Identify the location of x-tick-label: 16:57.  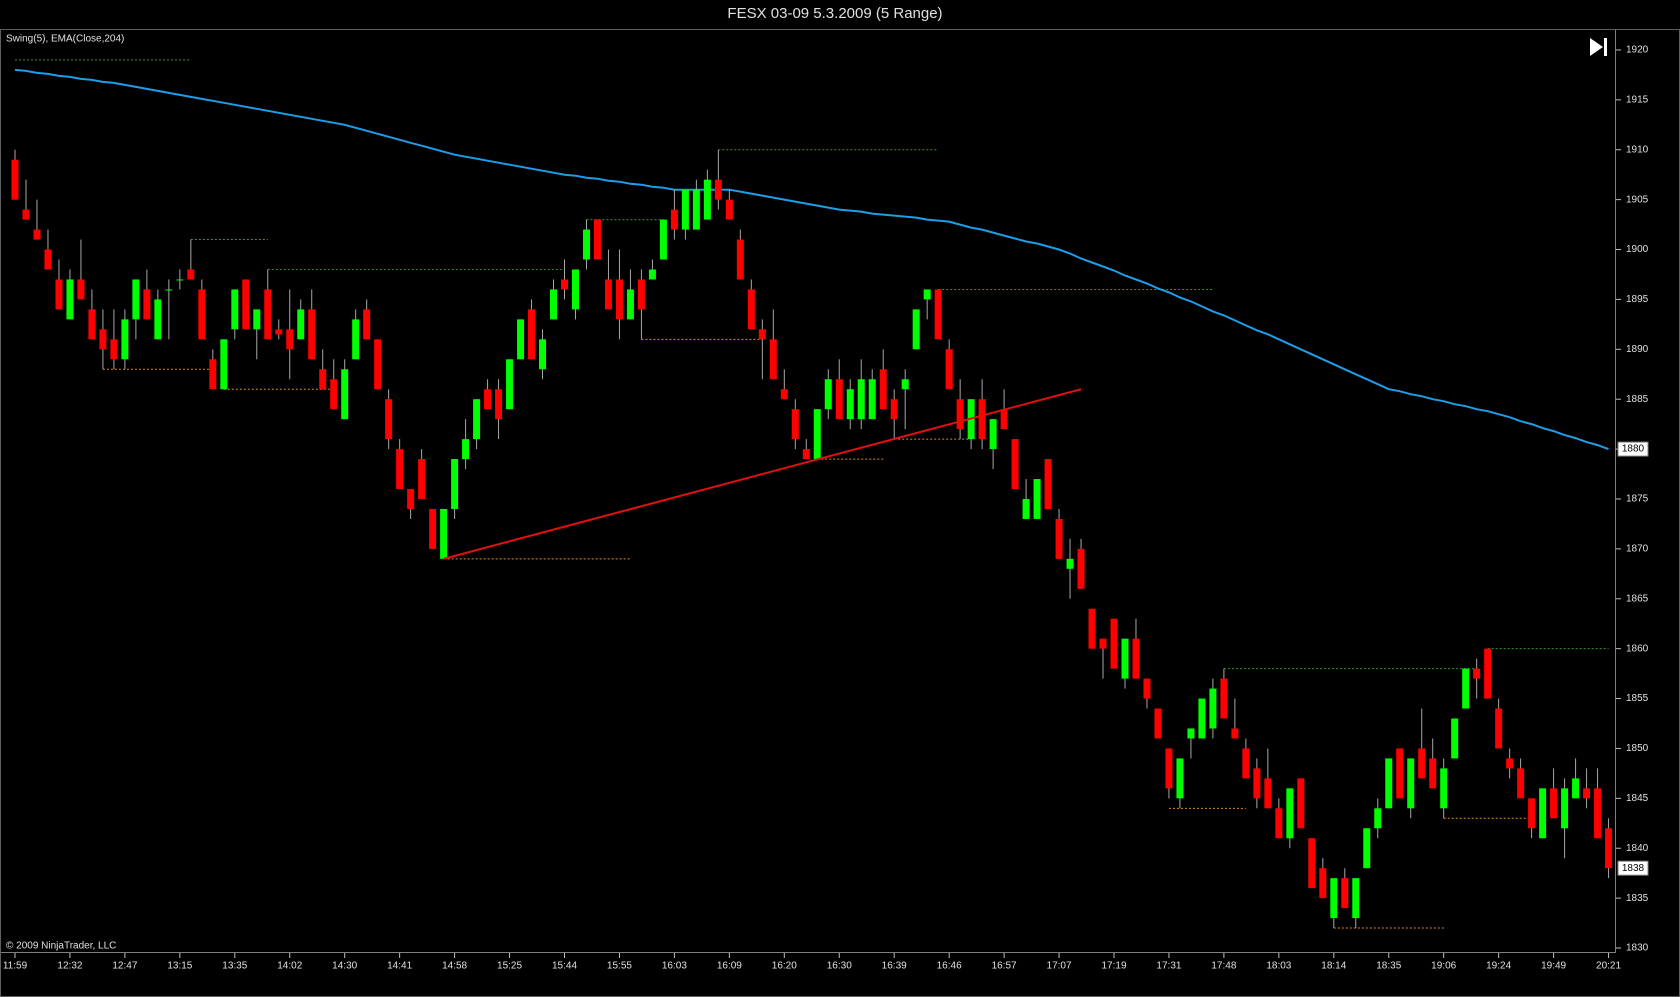
(1004, 966).